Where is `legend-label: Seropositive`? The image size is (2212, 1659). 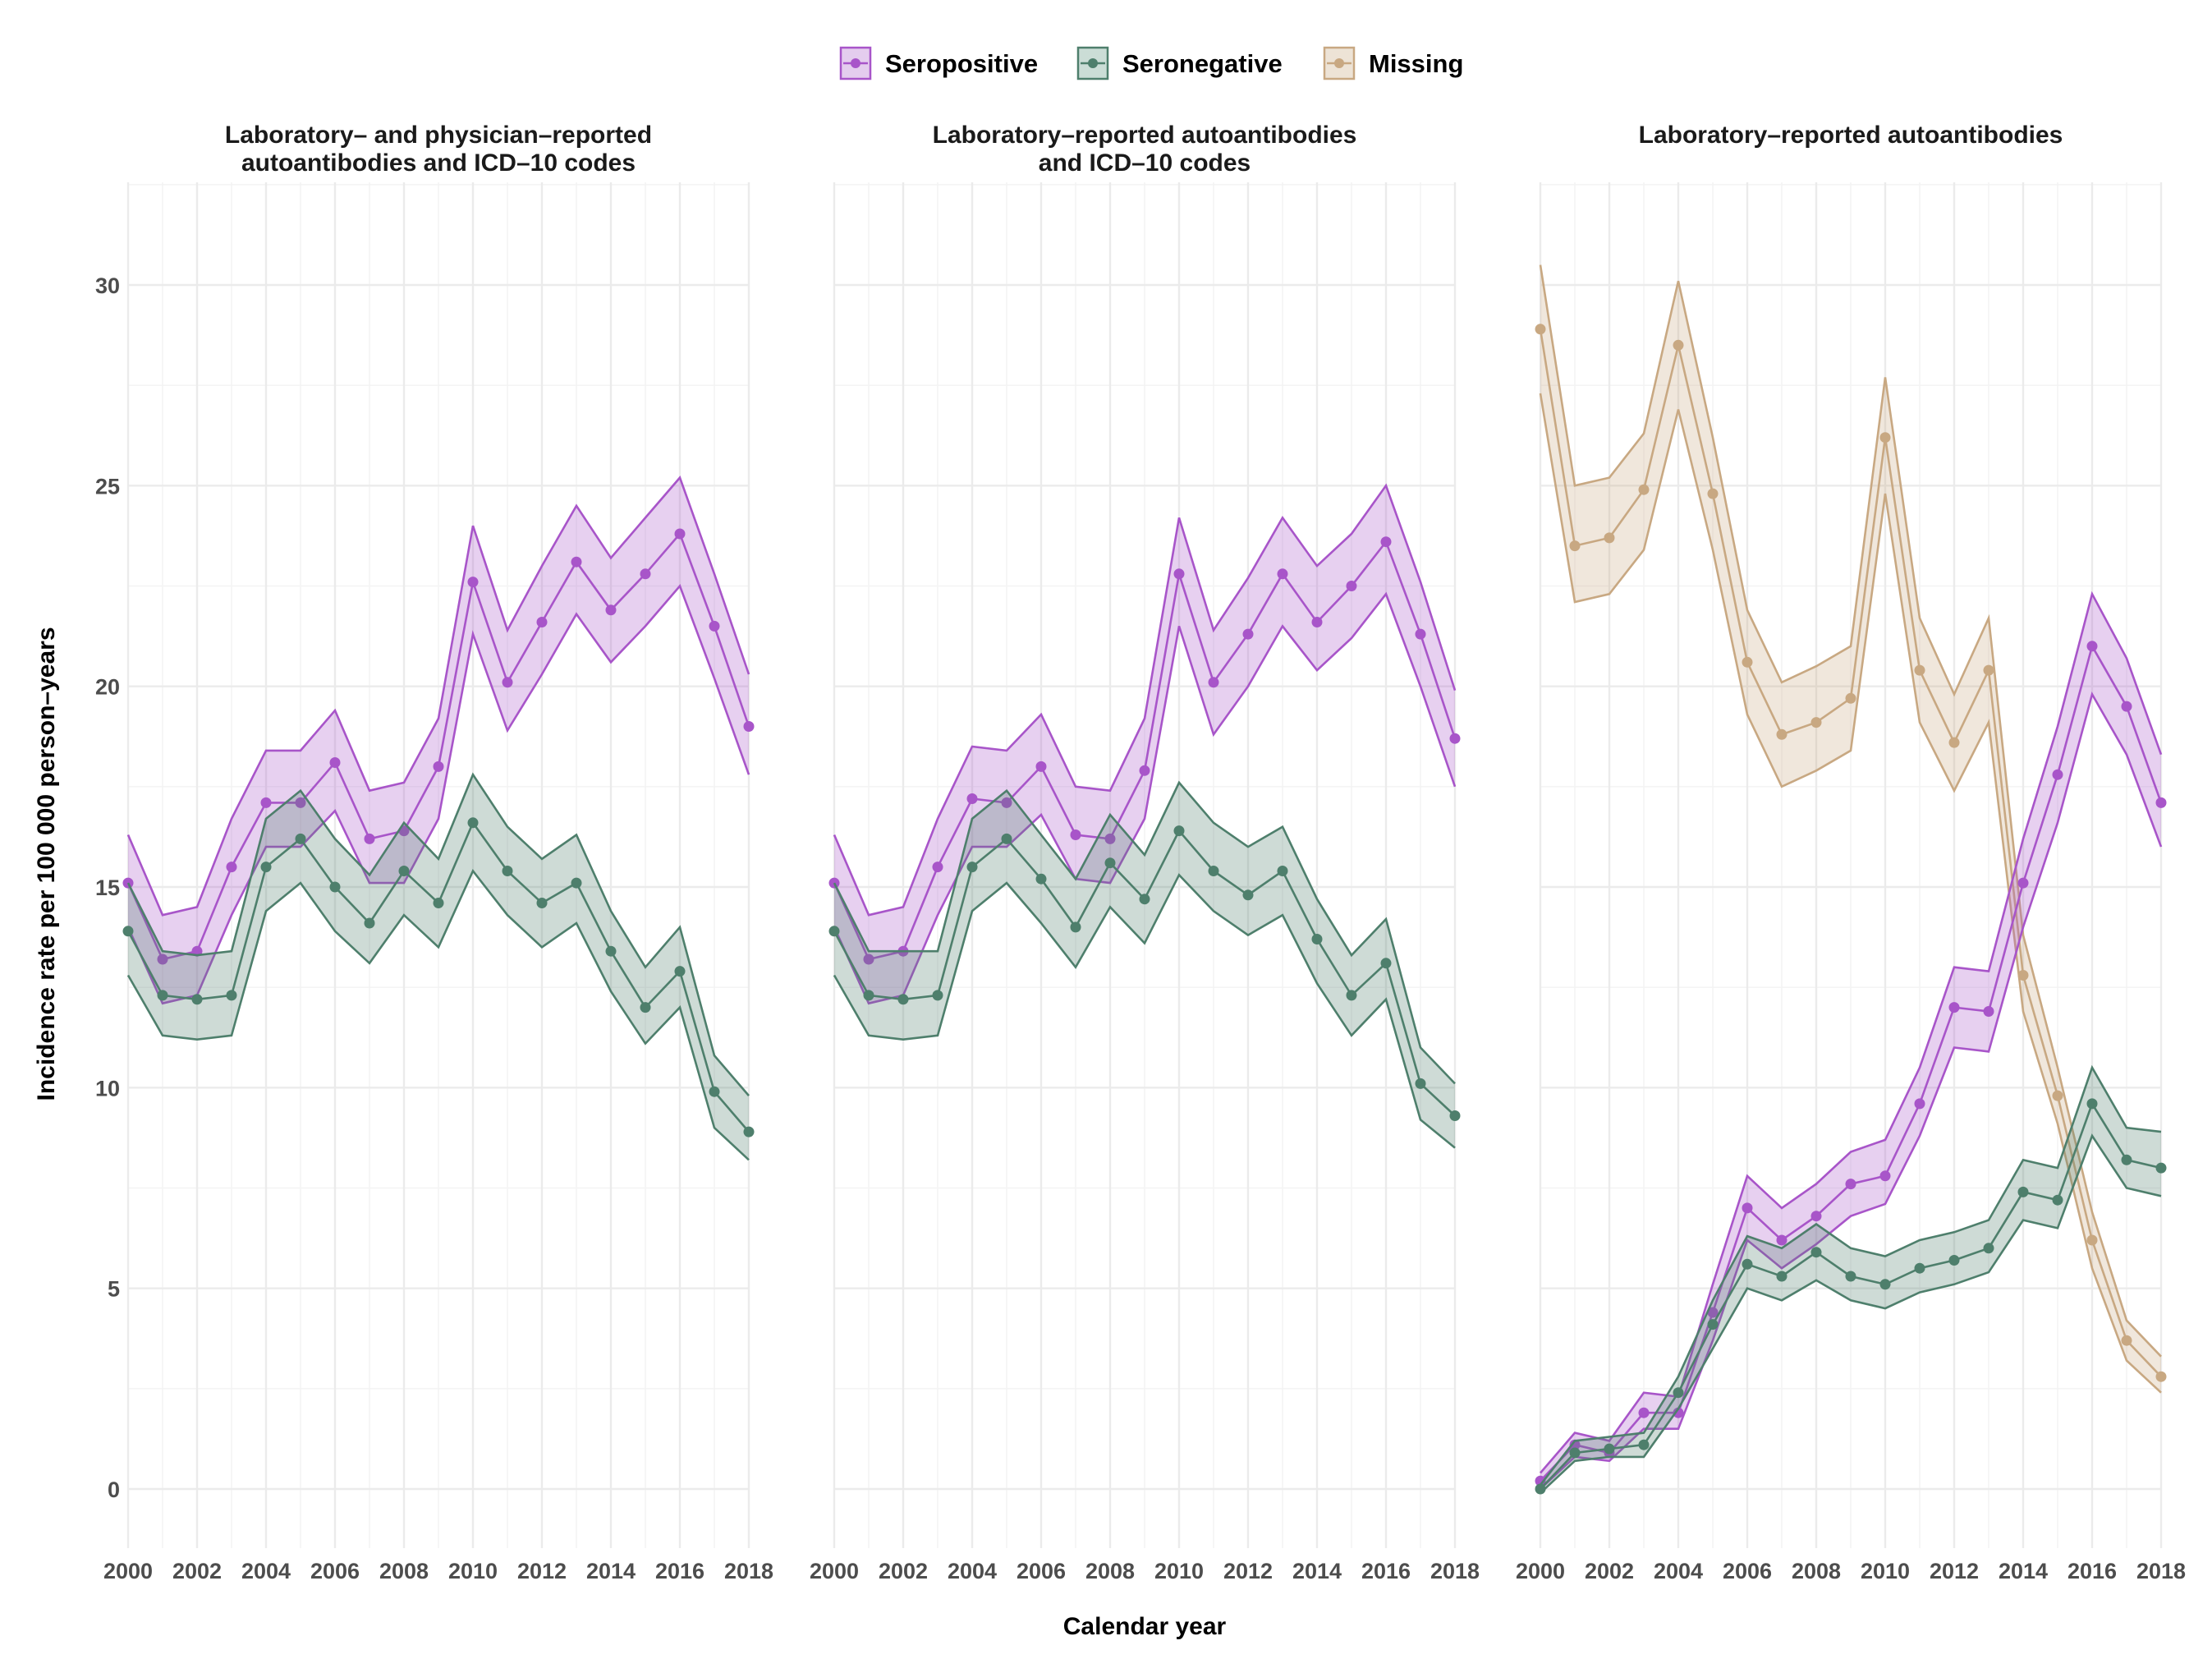 legend-label: Seropositive is located at coordinates (961, 63).